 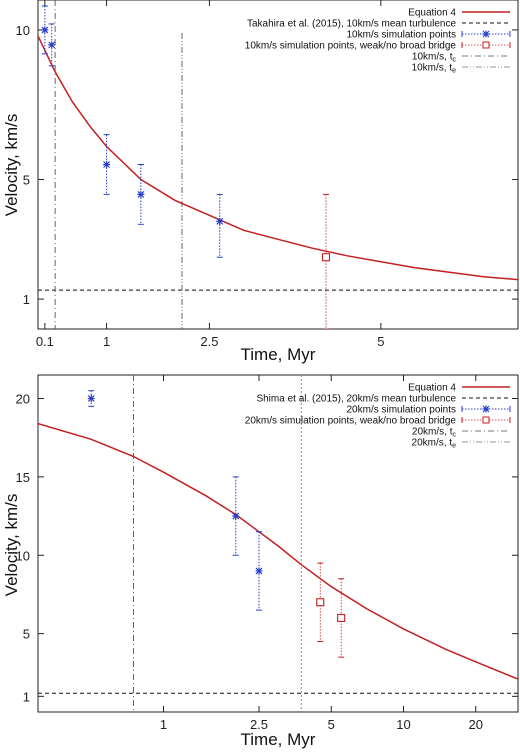 What do you see at coordinates (11, 545) in the screenshot?
I see `bottom-y-axis-label: Velocity, km/s` at bounding box center [11, 545].